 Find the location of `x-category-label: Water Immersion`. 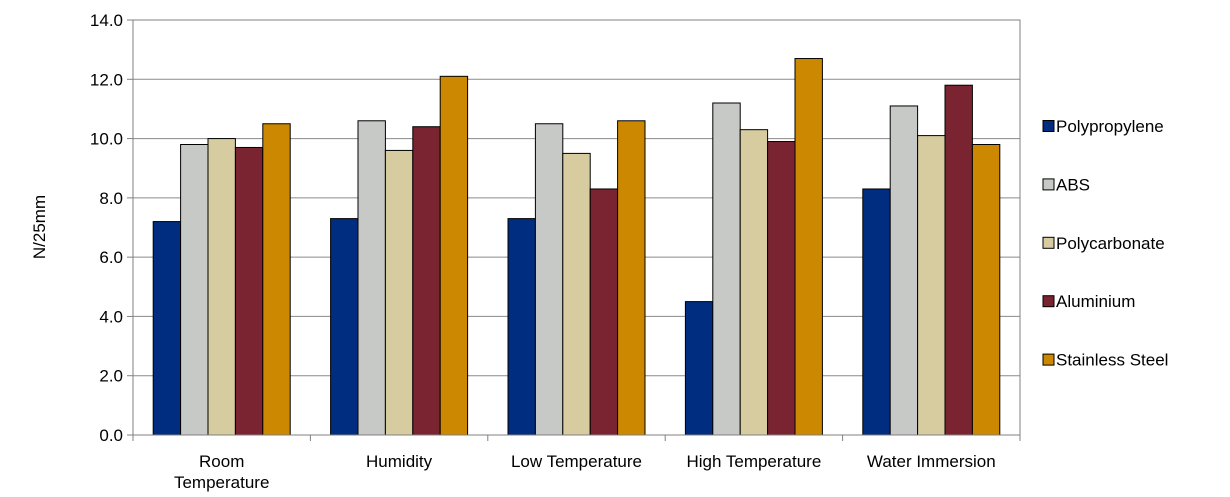

x-category-label: Water Immersion is located at coordinates (931, 461).